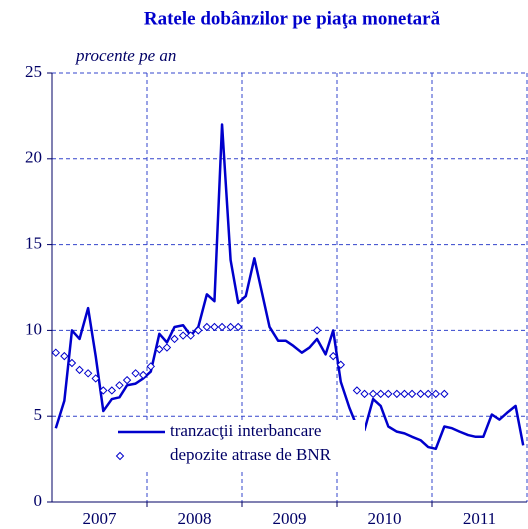 This screenshot has width=528, height=529. Describe the element at coordinates (195, 518) in the screenshot. I see `x-tick-label: 2008` at that location.